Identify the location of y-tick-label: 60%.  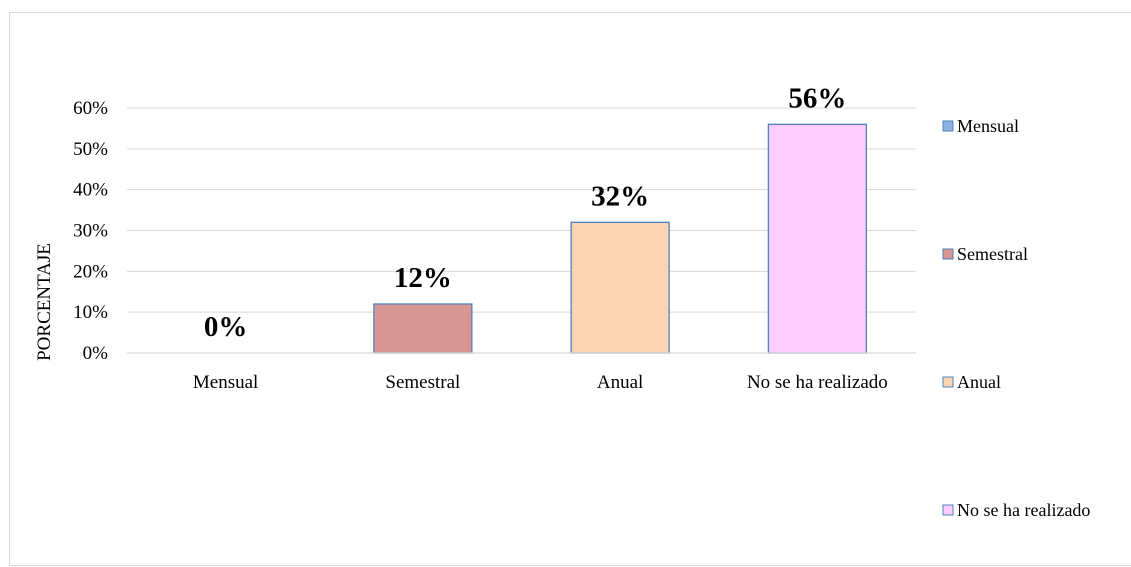
(90, 108).